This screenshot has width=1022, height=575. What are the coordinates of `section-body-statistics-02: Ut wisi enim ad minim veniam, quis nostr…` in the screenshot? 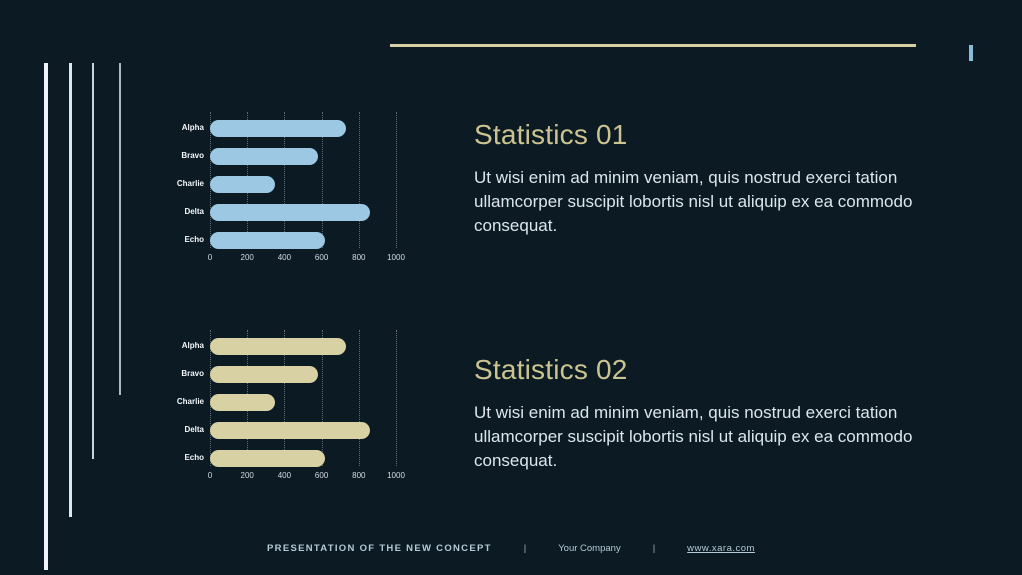 It's located at (693, 436).